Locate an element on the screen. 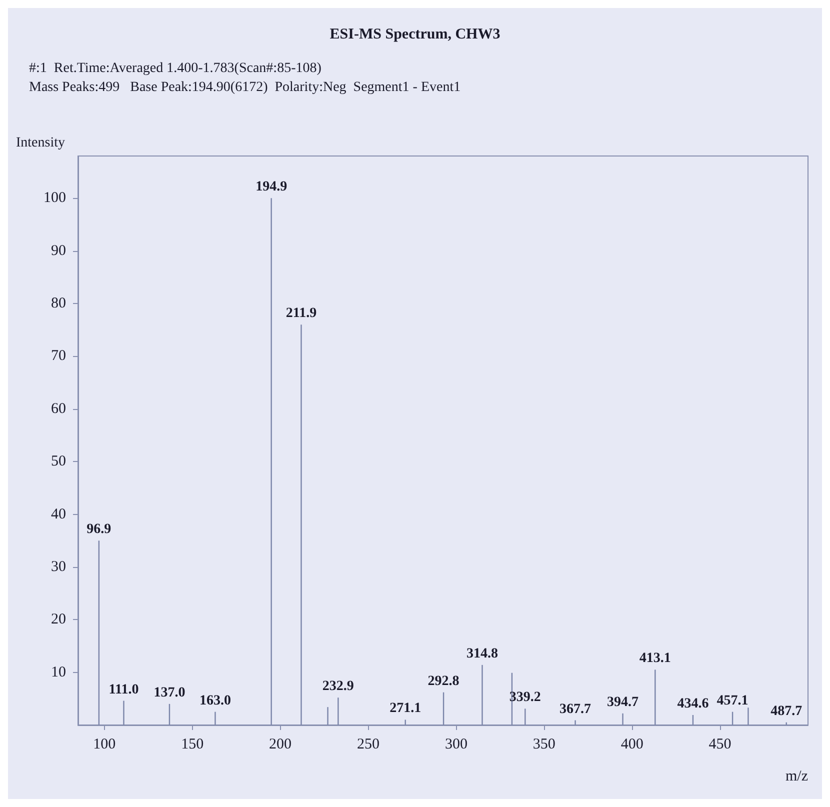 The image size is (830, 807). y-tick-label: 90 is located at coordinates (58, 250).